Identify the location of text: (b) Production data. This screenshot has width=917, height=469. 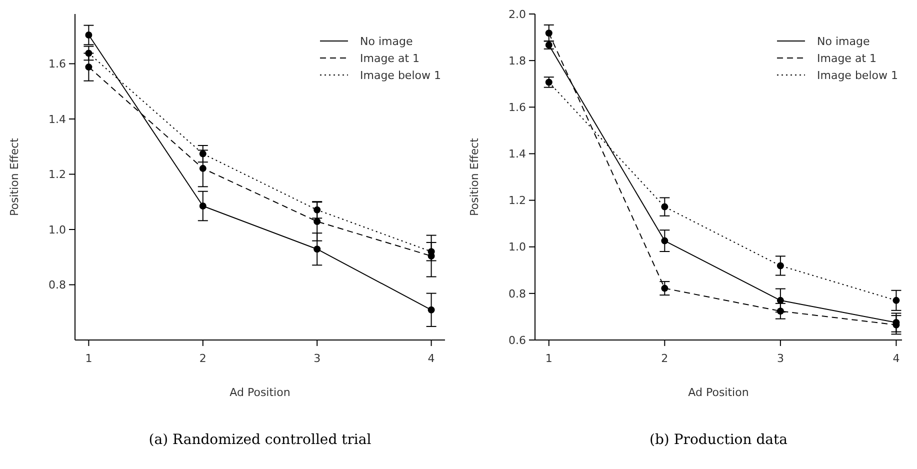
(719, 440).